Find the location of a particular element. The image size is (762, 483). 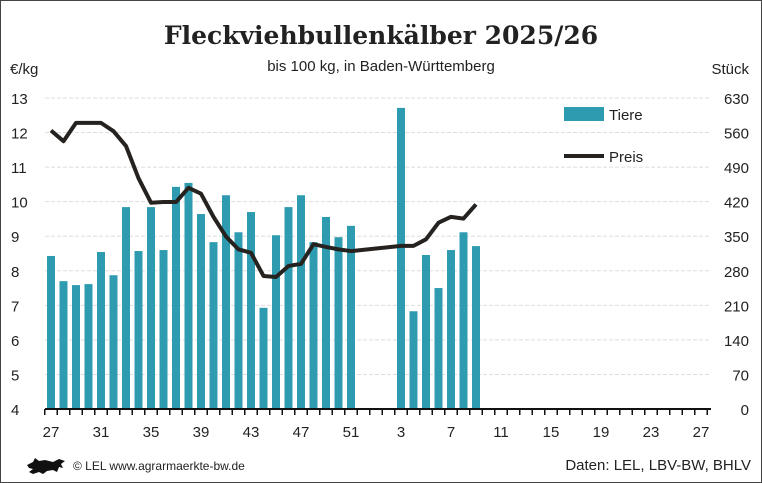

y-tick-left: 9 is located at coordinates (15, 237).